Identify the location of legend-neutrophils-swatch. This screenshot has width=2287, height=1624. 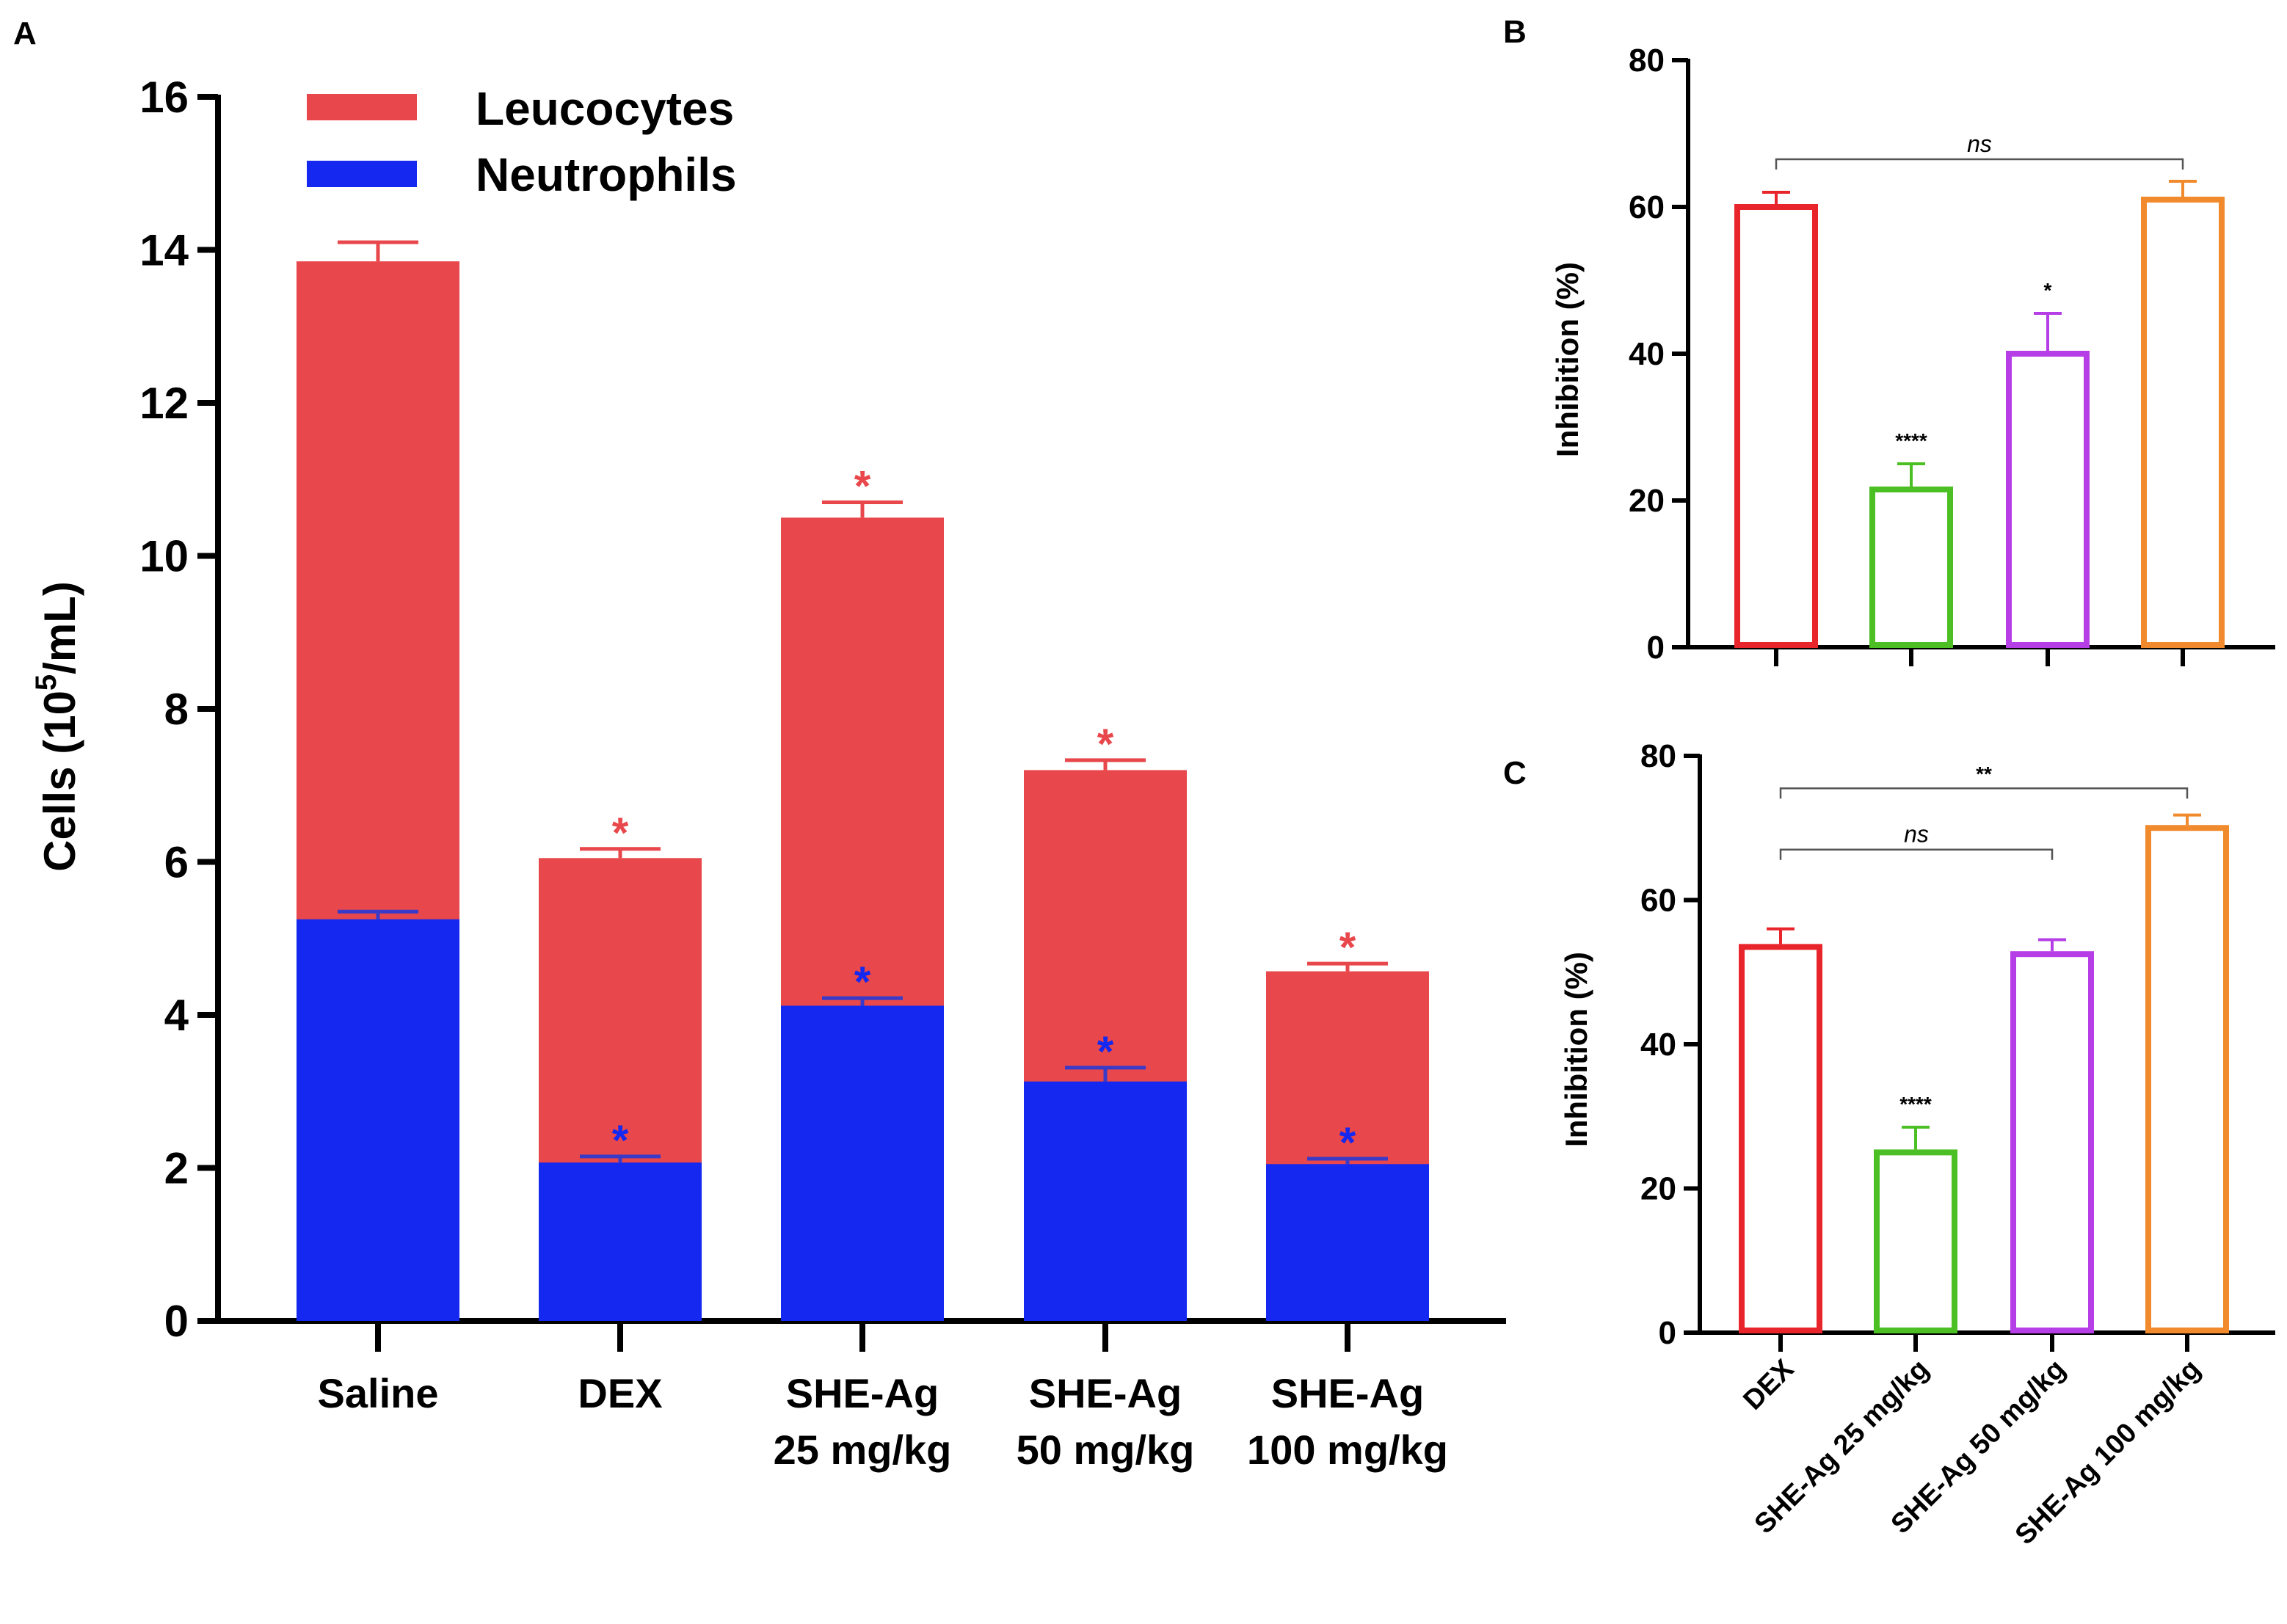
(362, 174).